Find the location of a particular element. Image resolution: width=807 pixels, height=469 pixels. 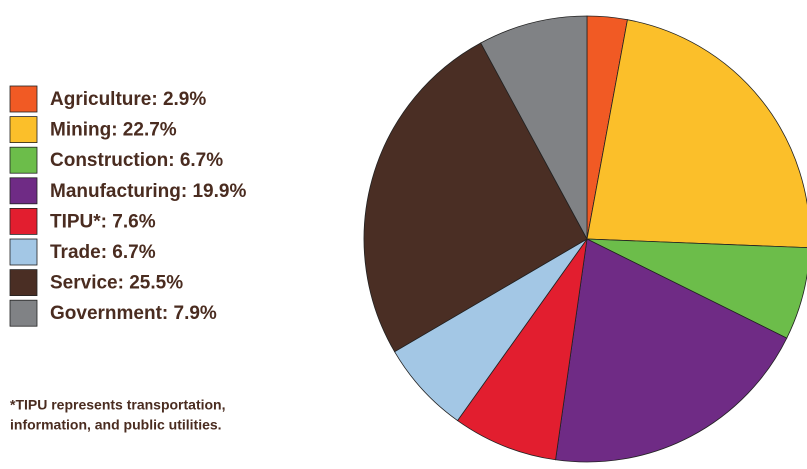

legend-label: Government: 7.9% is located at coordinates (133, 313).